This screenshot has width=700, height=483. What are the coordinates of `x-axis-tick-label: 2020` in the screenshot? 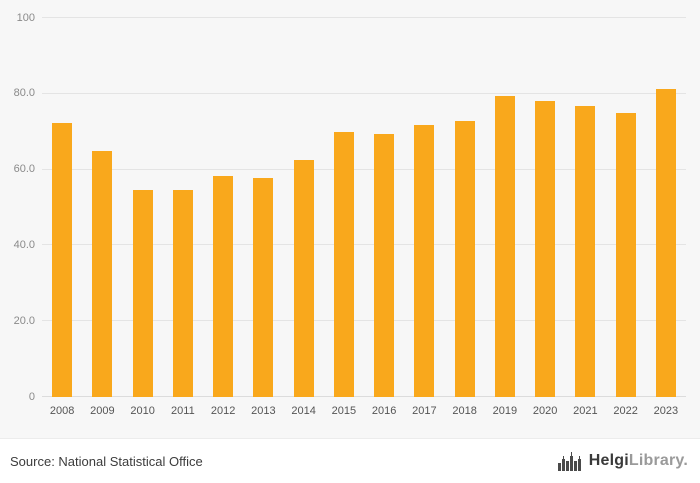 It's located at (545, 411).